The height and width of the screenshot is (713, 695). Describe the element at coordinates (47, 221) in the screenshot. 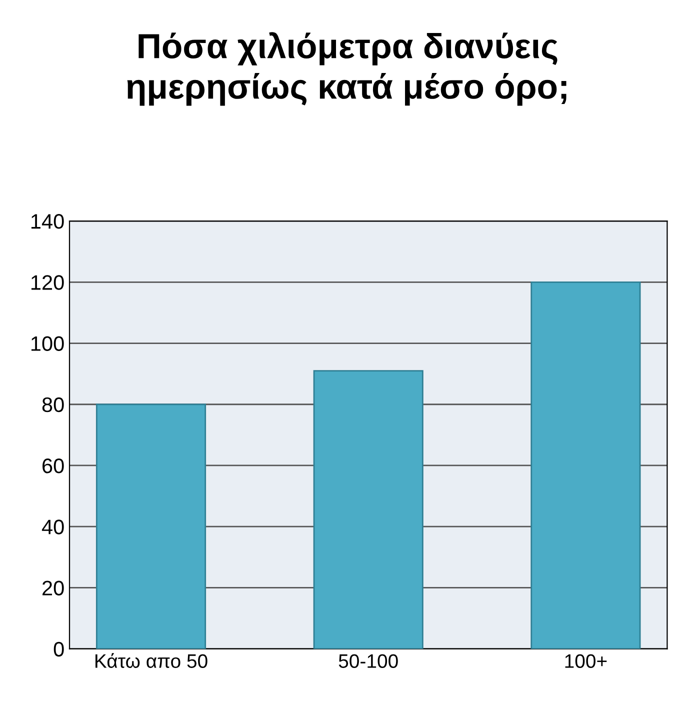

I see `y-tick-label: 140` at that location.